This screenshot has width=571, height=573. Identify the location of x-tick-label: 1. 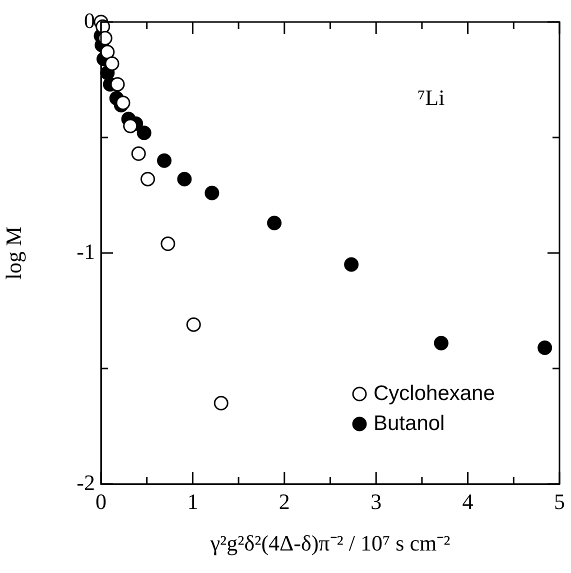
(192, 501).